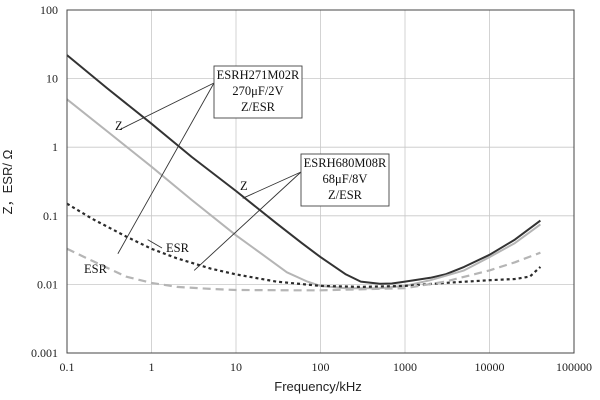  What do you see at coordinates (317, 386) in the screenshot?
I see `x-axis-title: Frequency/kHz` at bounding box center [317, 386].